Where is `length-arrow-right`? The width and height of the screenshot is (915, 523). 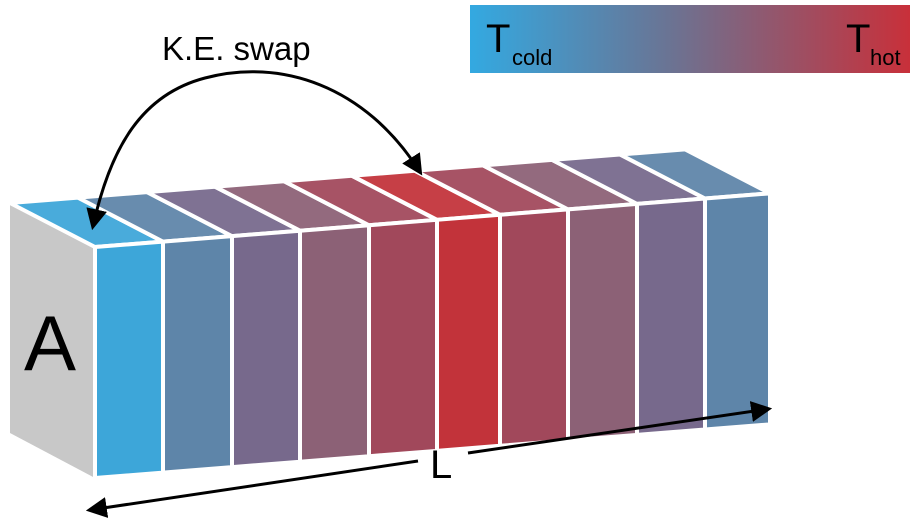
length-arrow-right is located at coordinates (620, 428).